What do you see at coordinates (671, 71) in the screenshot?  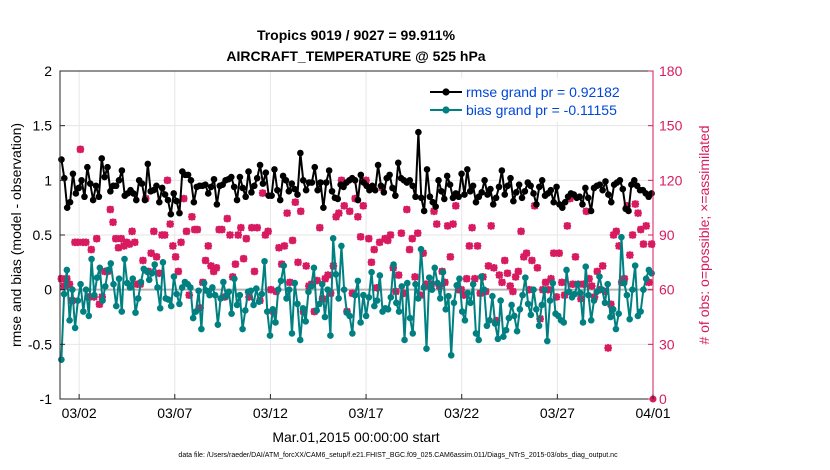 I see `y2-tick-label: 180` at bounding box center [671, 71].